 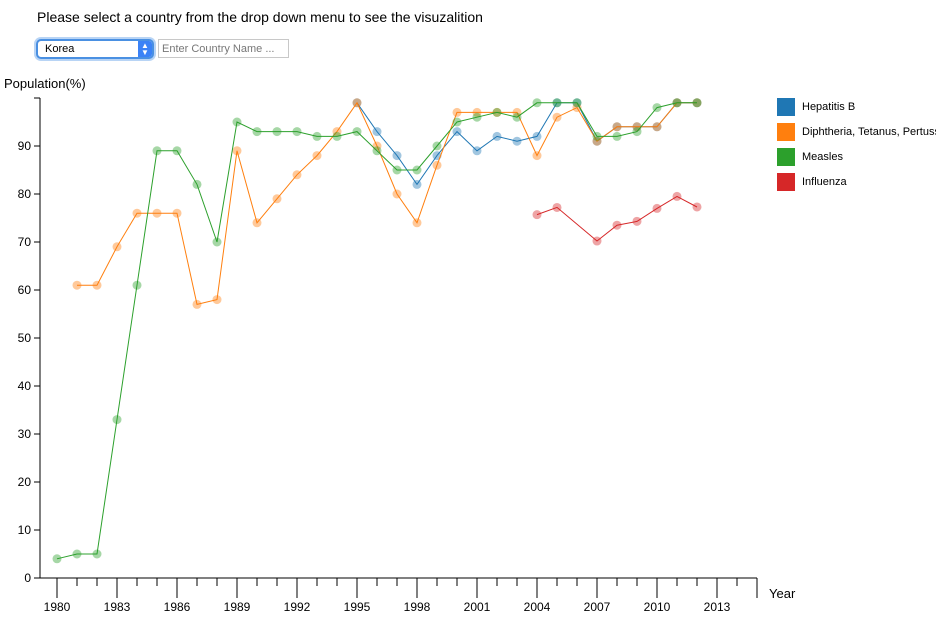 I want to click on legend-item: Hepatitis B, so click(x=816, y=107).